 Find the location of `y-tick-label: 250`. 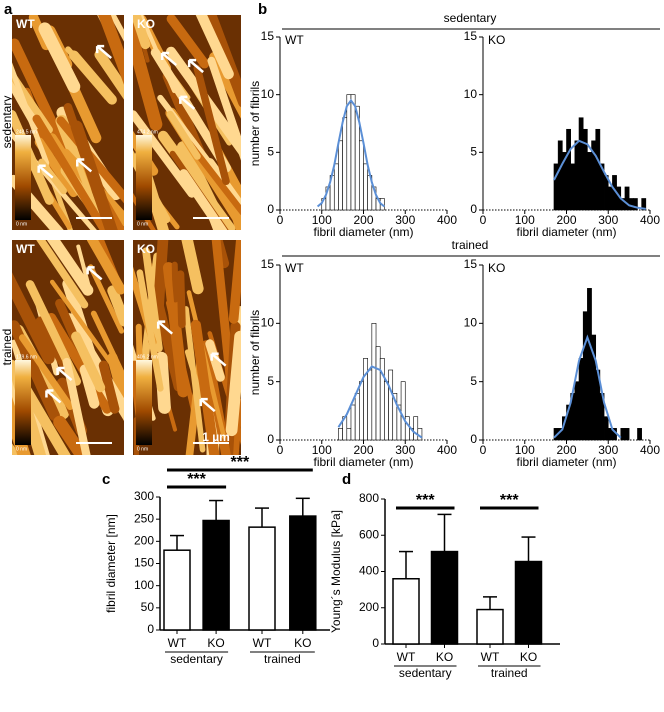

y-tick-label: 250 is located at coordinates (144, 518).